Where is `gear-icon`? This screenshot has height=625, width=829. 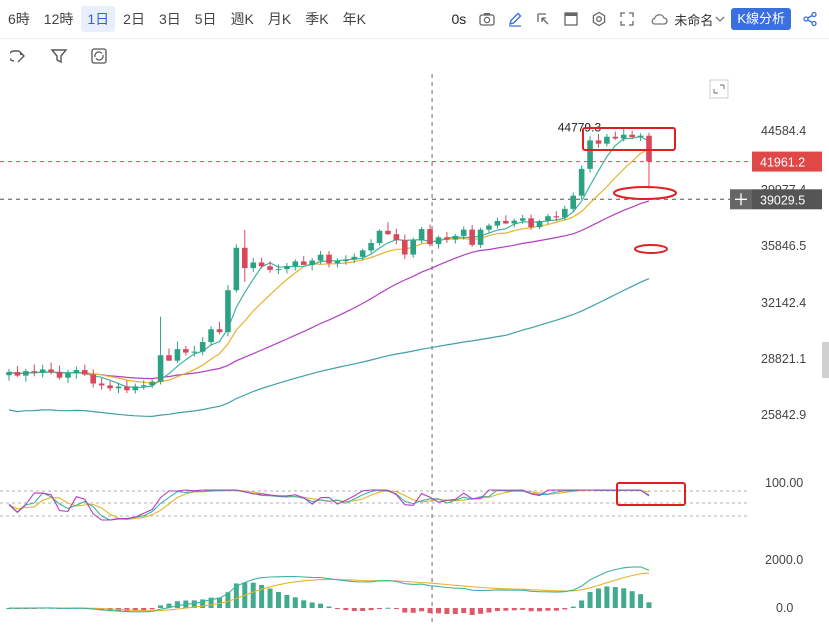
gear-icon is located at coordinates (599, 19).